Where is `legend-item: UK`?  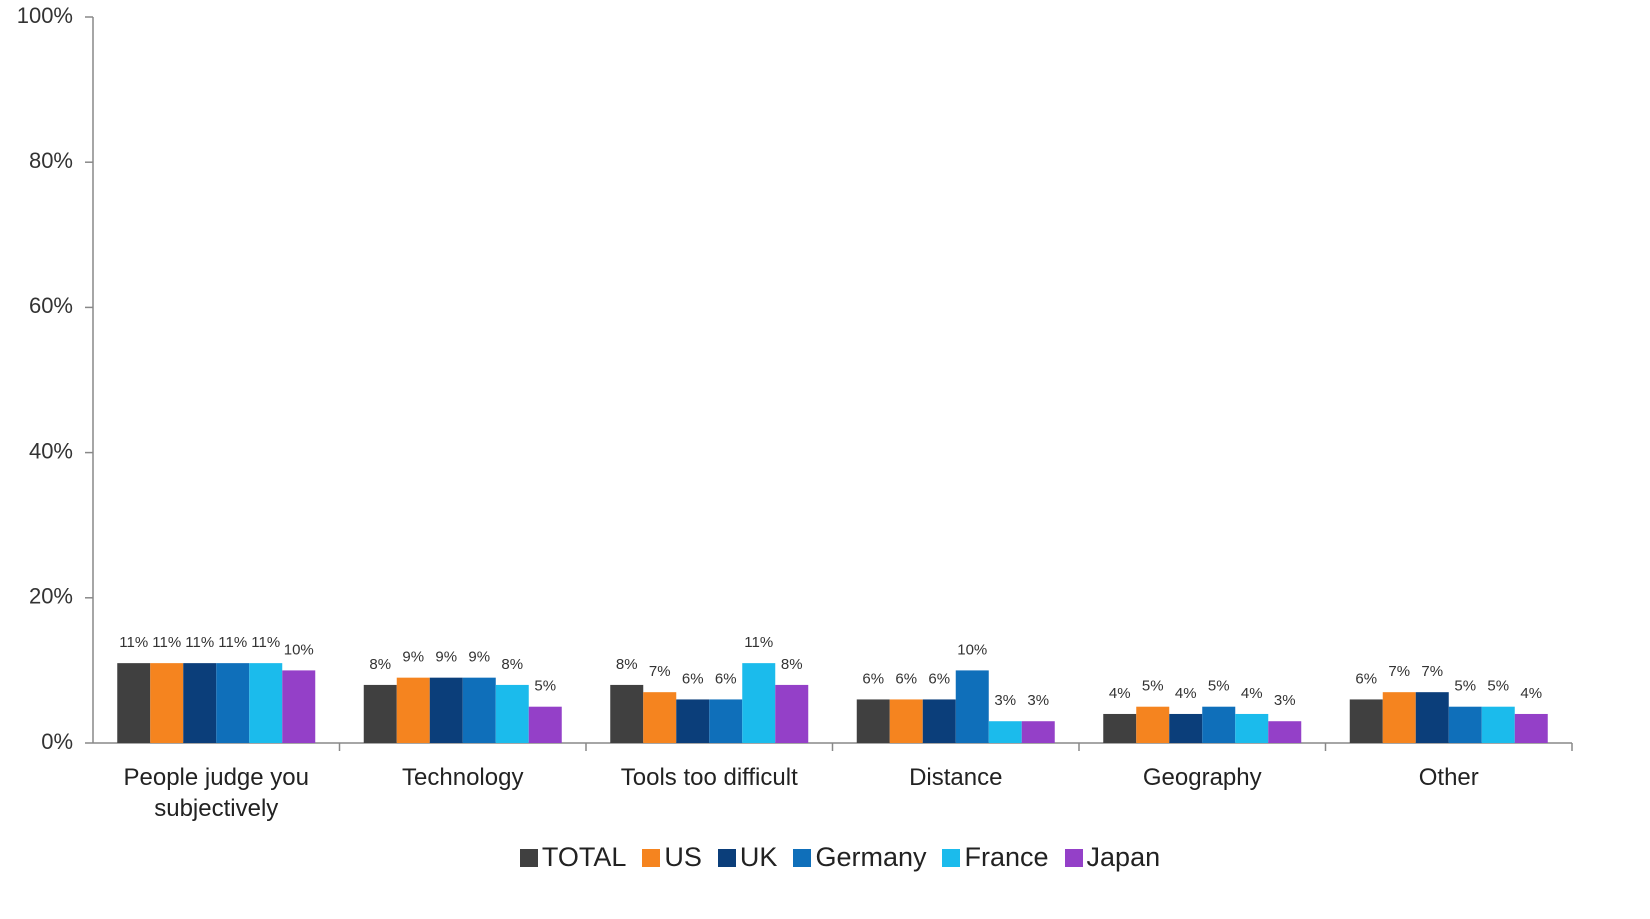
legend-item: UK is located at coordinates (747, 857).